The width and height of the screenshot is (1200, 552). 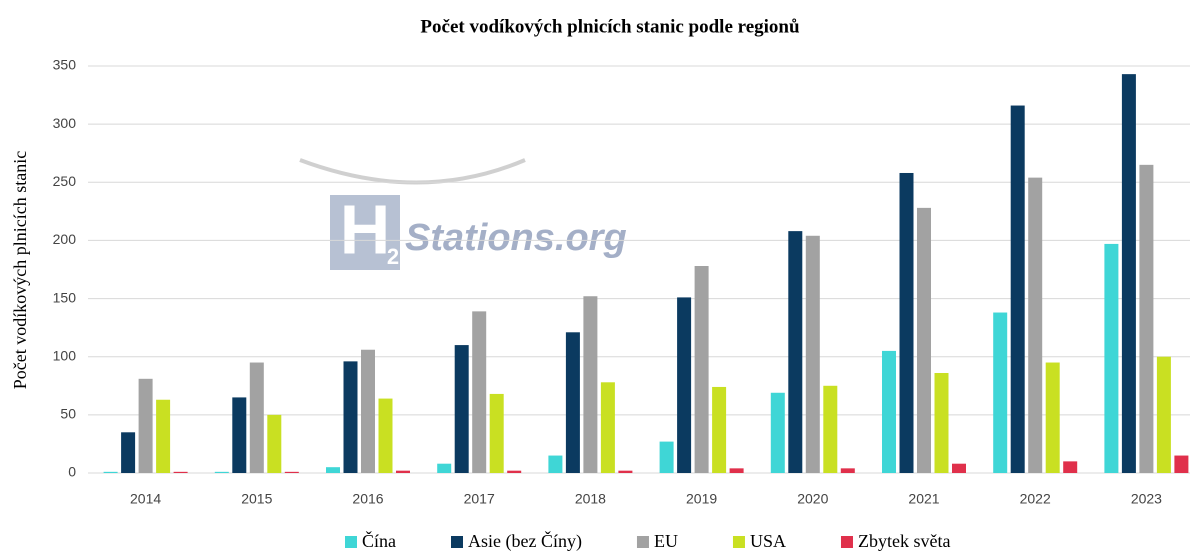 What do you see at coordinates (65, 123) in the screenshot?
I see `y-tick-label: 300` at bounding box center [65, 123].